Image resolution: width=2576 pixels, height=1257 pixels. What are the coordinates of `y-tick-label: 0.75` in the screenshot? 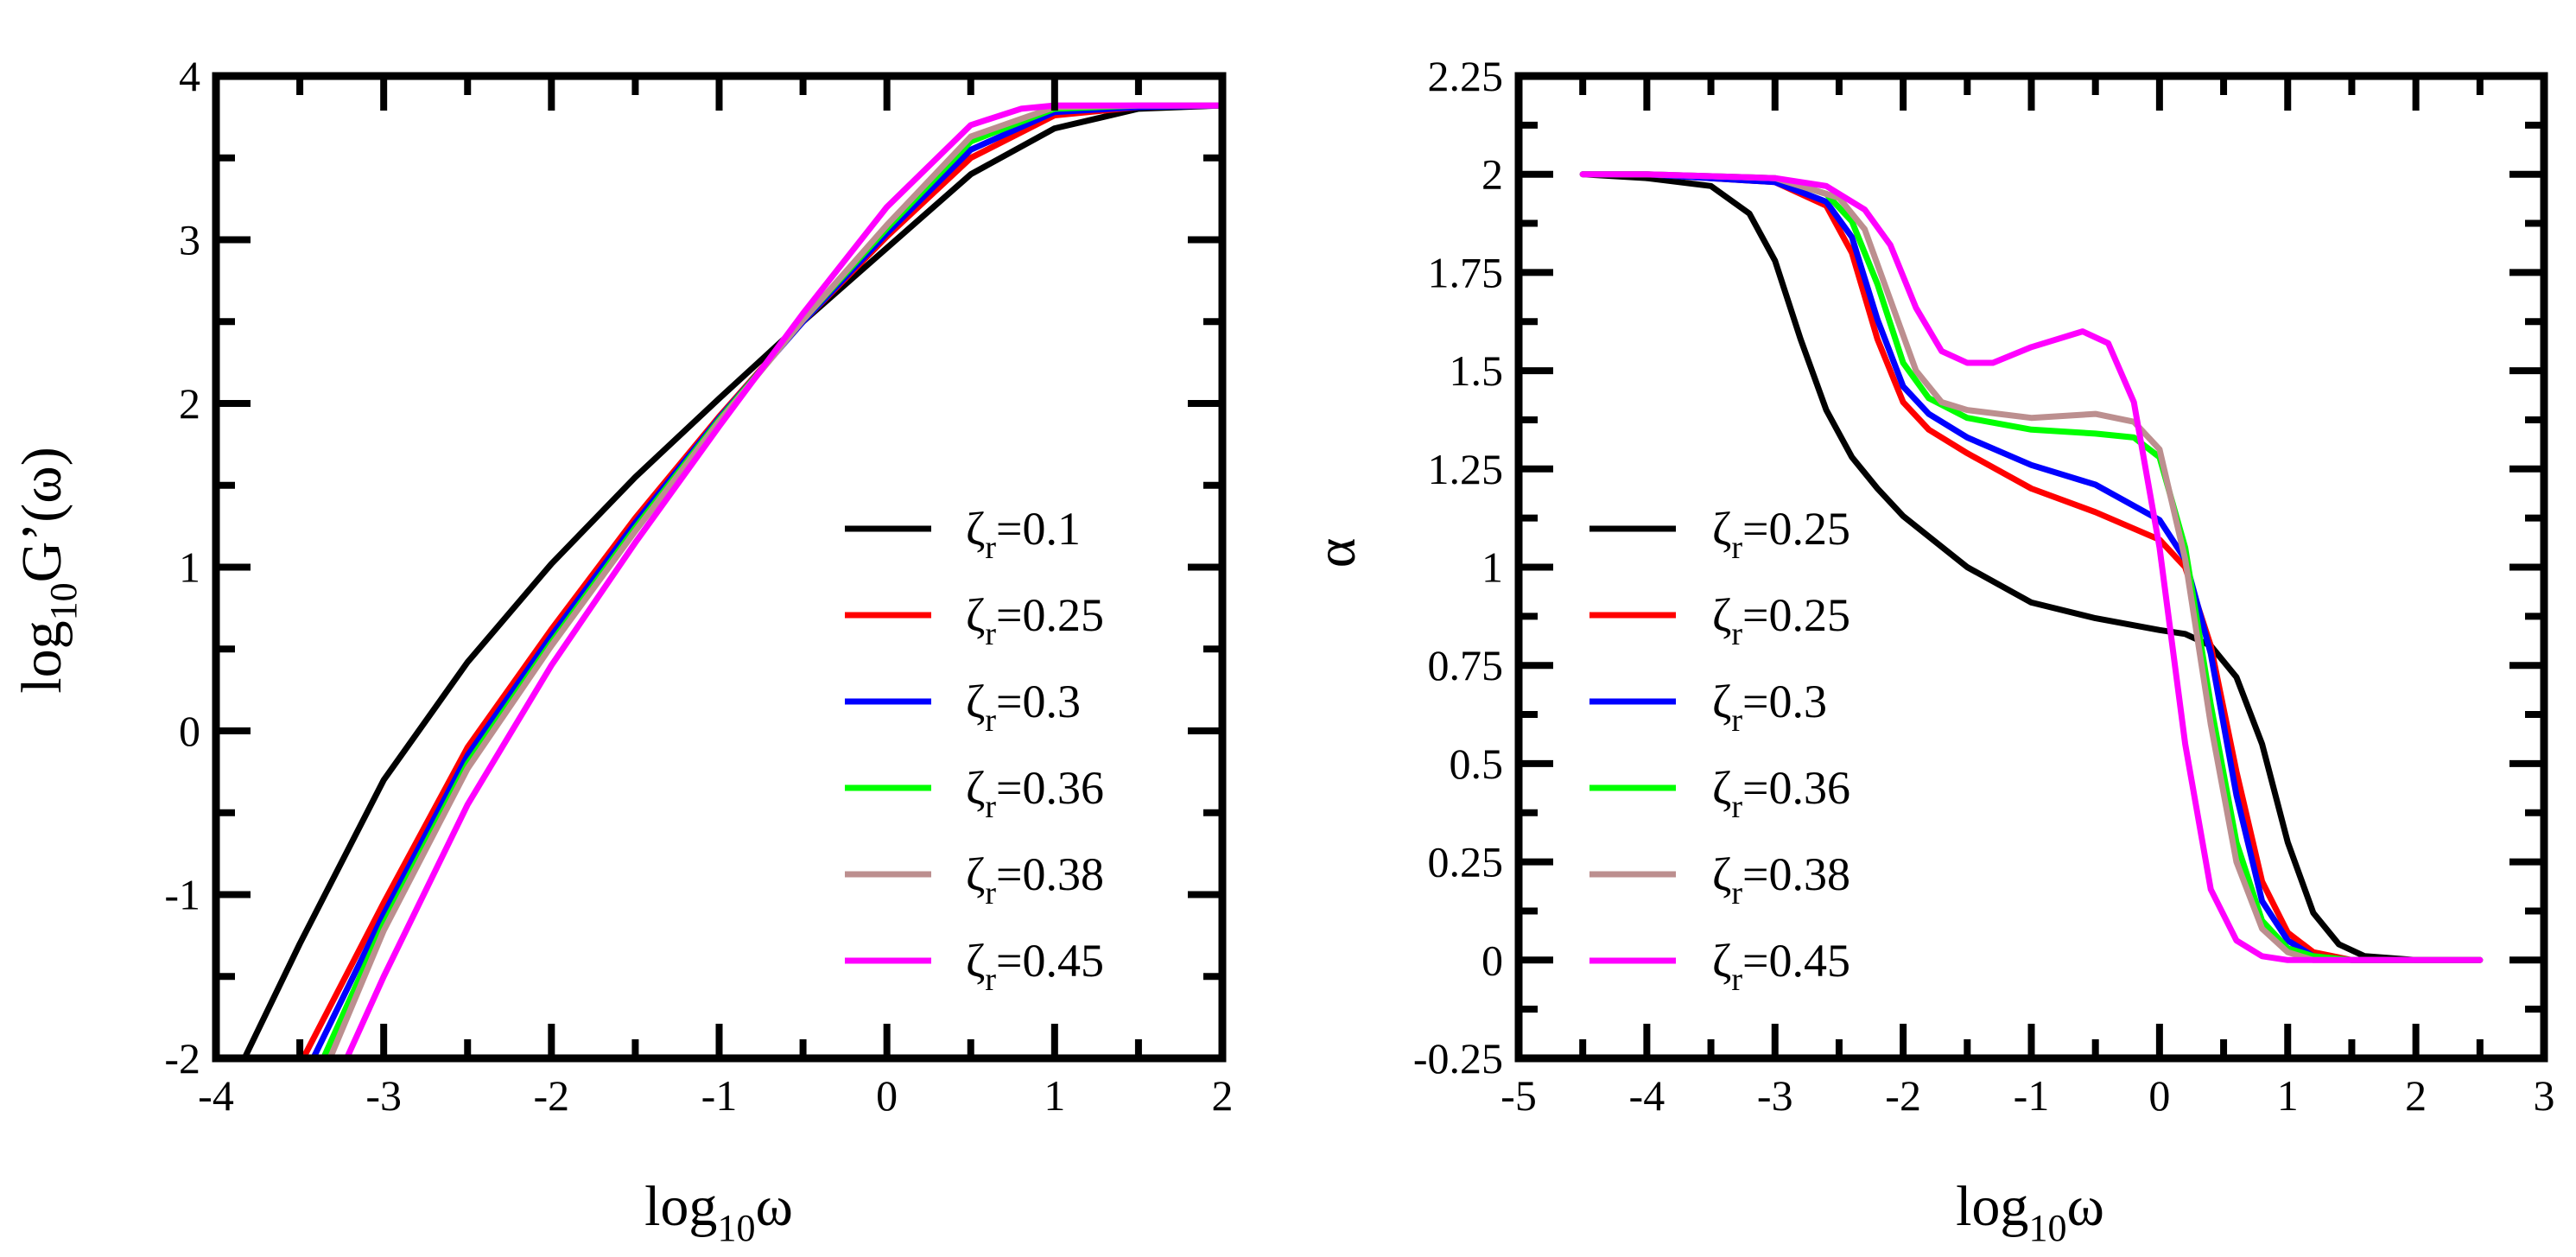 It's located at (1466, 665).